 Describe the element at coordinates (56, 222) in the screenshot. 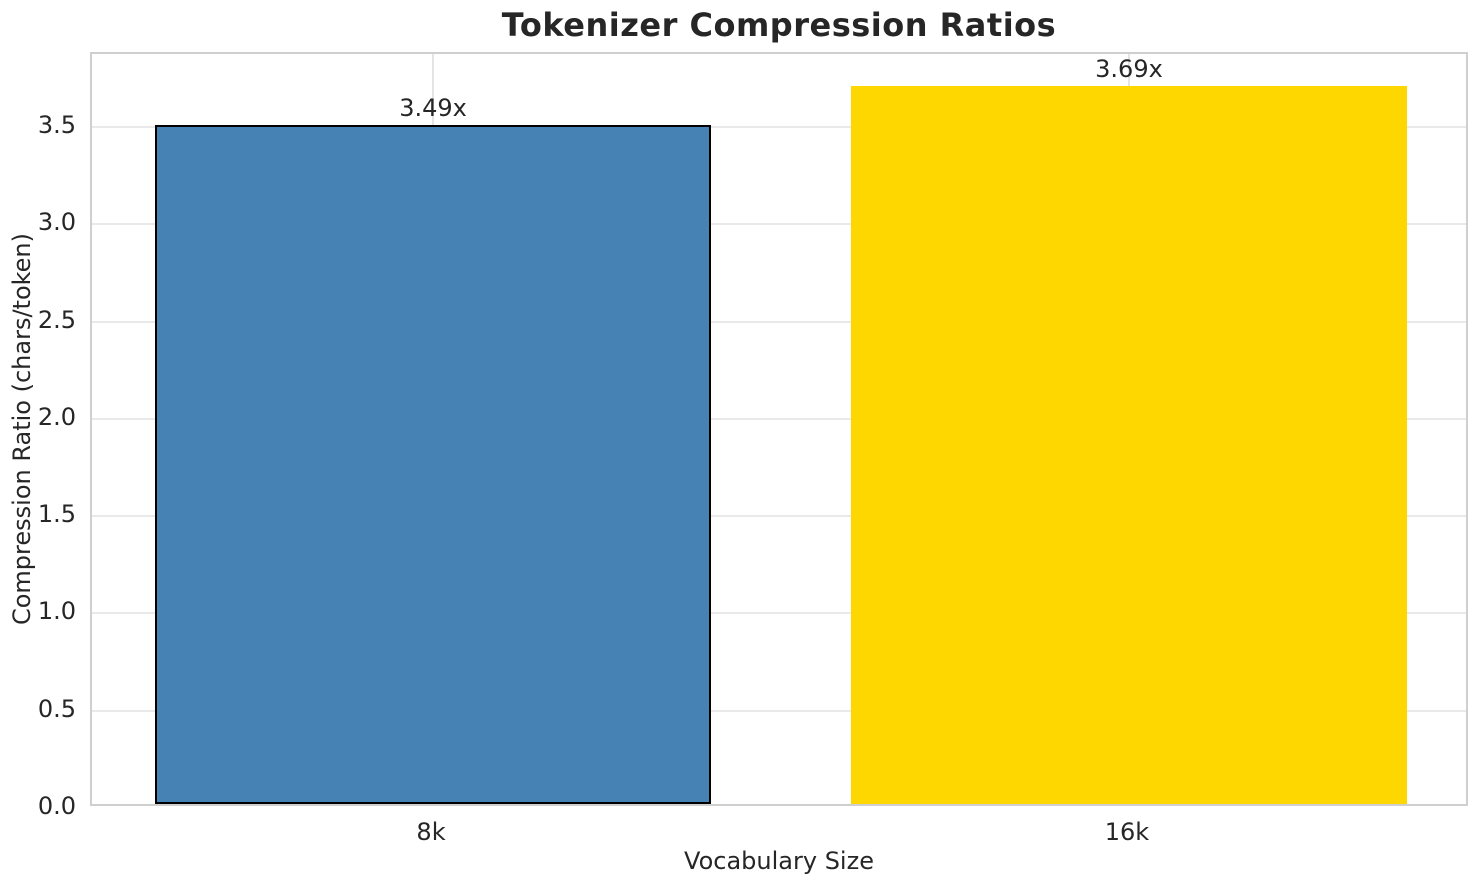

I see `y-tick-label: 3.0` at that location.